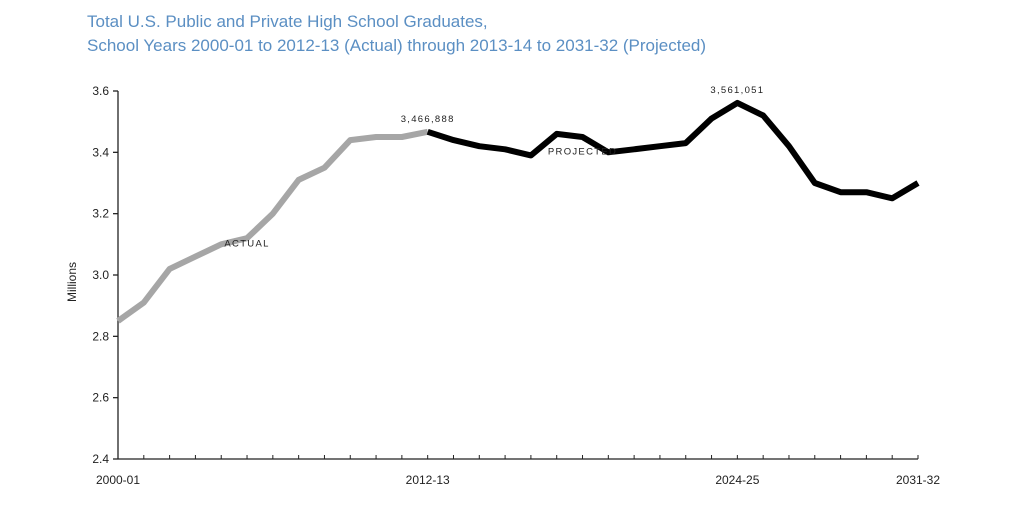 This screenshot has height=512, width=1024. What do you see at coordinates (100, 152) in the screenshot?
I see `y-tick-label: 3.4` at bounding box center [100, 152].